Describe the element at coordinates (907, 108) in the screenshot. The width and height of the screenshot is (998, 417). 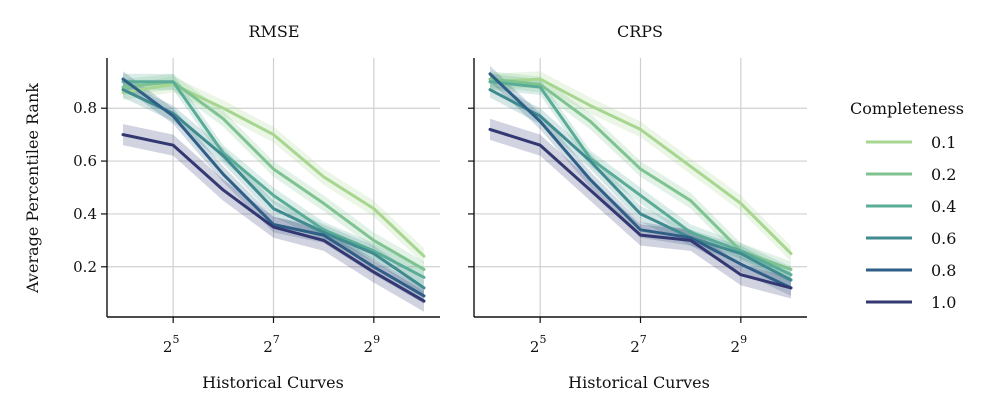
I see `legend-title: Completeness` at that location.